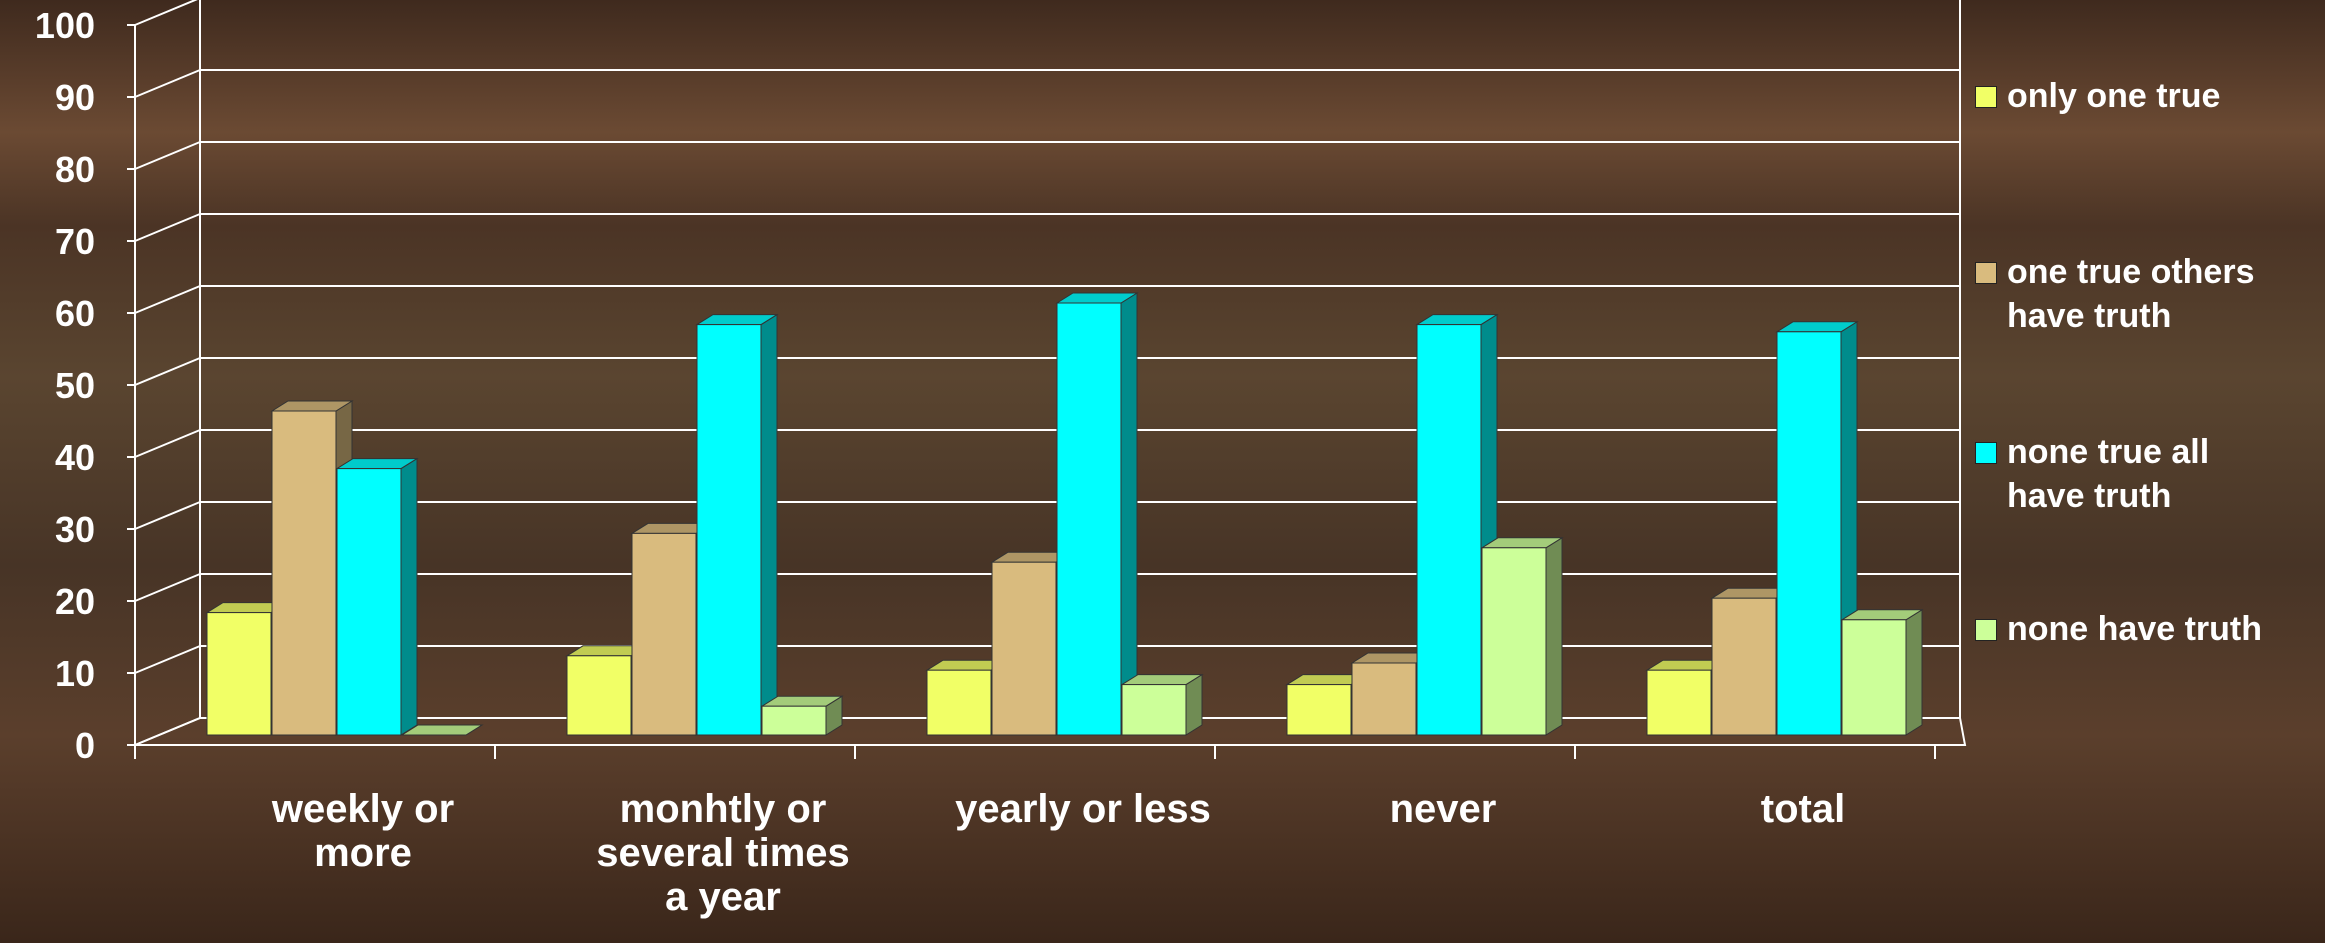 This screenshot has height=943, width=2325. What do you see at coordinates (75, 241) in the screenshot?
I see `y-tick-label: 70` at bounding box center [75, 241].